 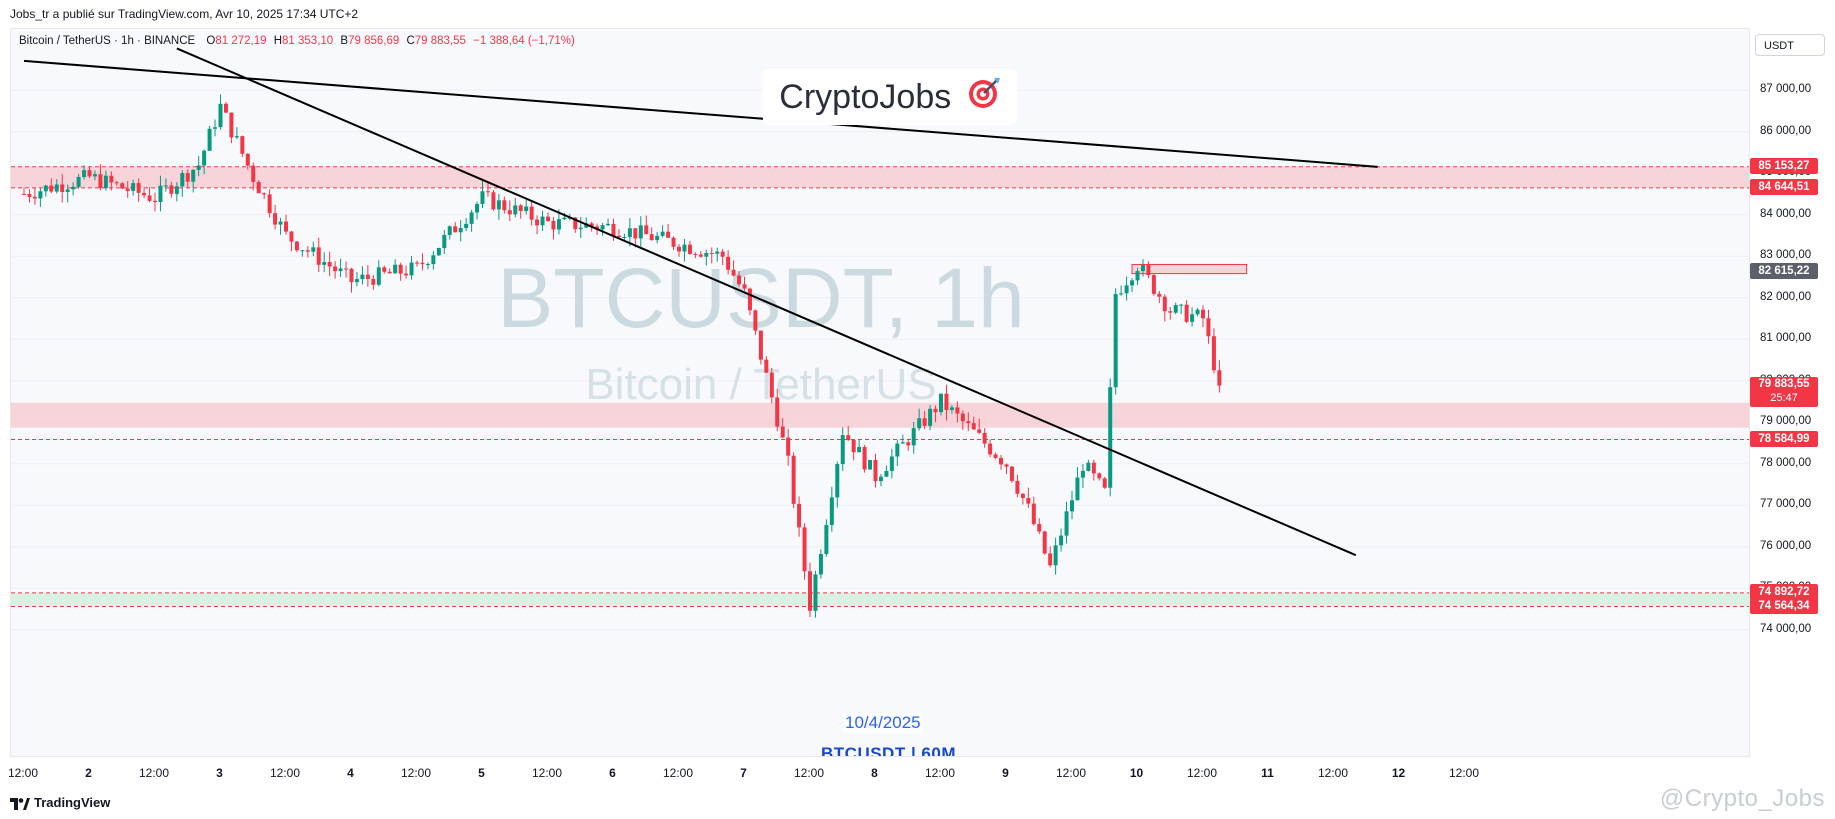 What do you see at coordinates (883, 723) in the screenshot?
I see `date-annotation: 10/4/2025` at bounding box center [883, 723].